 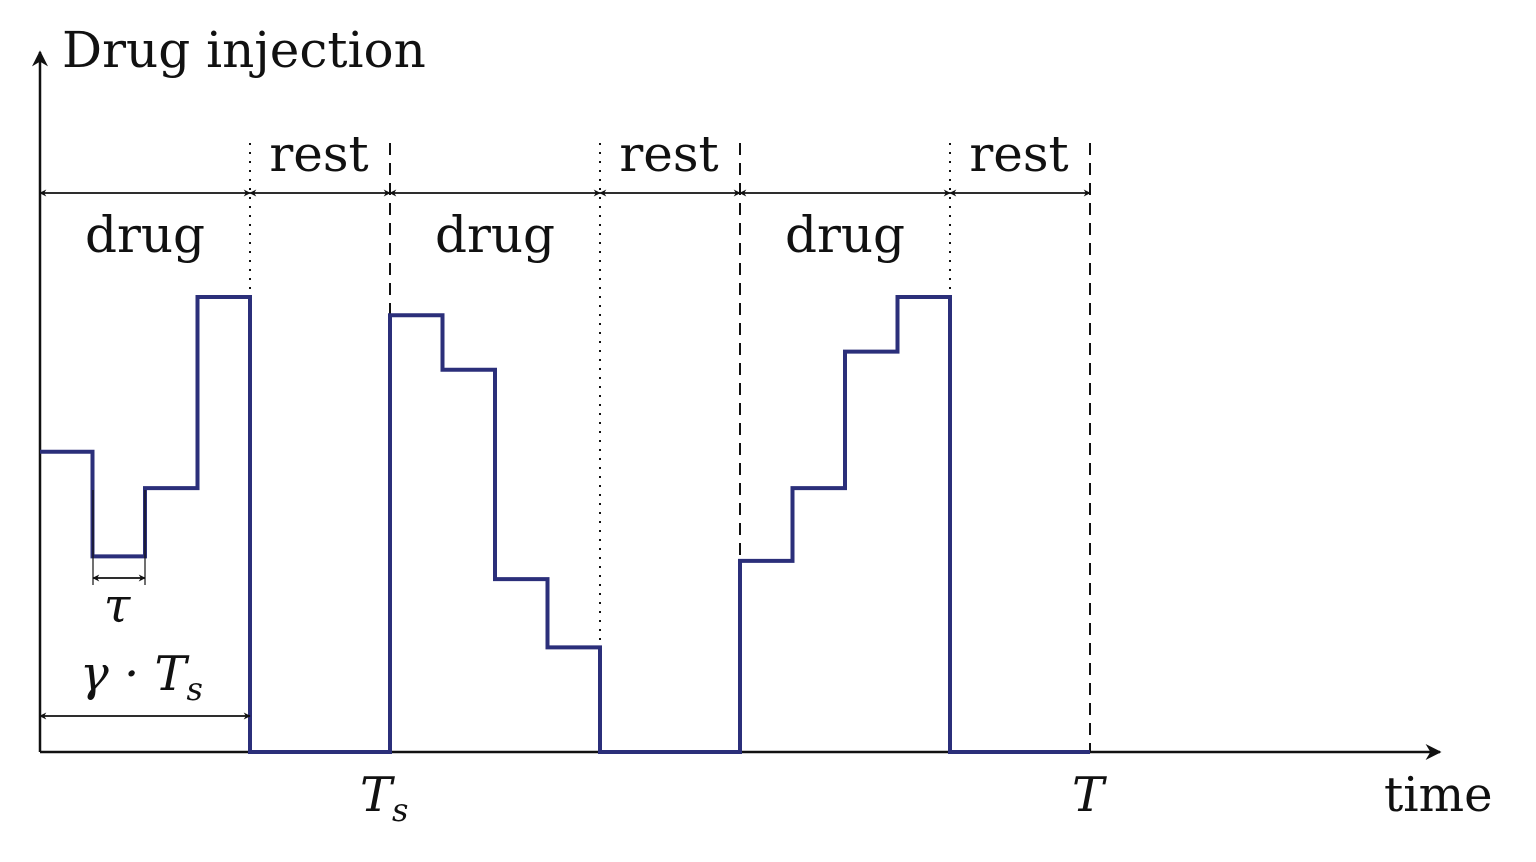 I want to click on phase-label-rest-1: rest, so click(x=318, y=154).